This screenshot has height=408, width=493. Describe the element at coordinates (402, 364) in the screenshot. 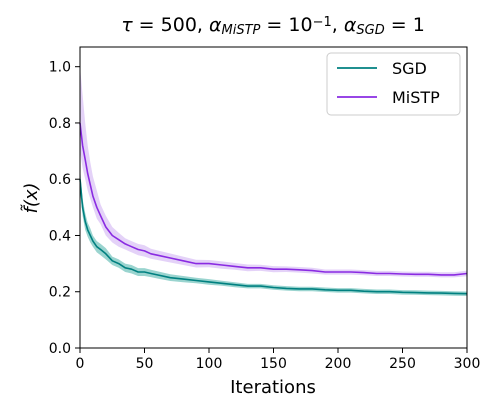

I see `x-tick-label: 250` at that location.